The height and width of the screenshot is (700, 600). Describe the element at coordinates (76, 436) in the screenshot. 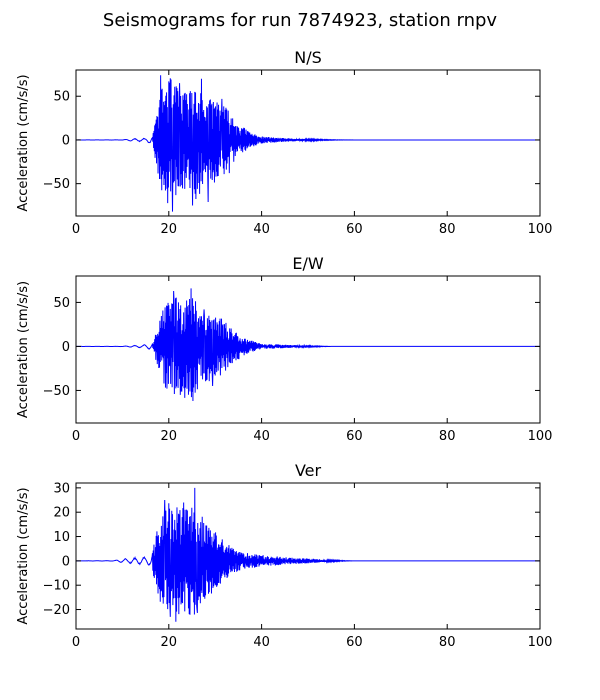

I see `x-tick-label-e-w-0: 0` at that location.